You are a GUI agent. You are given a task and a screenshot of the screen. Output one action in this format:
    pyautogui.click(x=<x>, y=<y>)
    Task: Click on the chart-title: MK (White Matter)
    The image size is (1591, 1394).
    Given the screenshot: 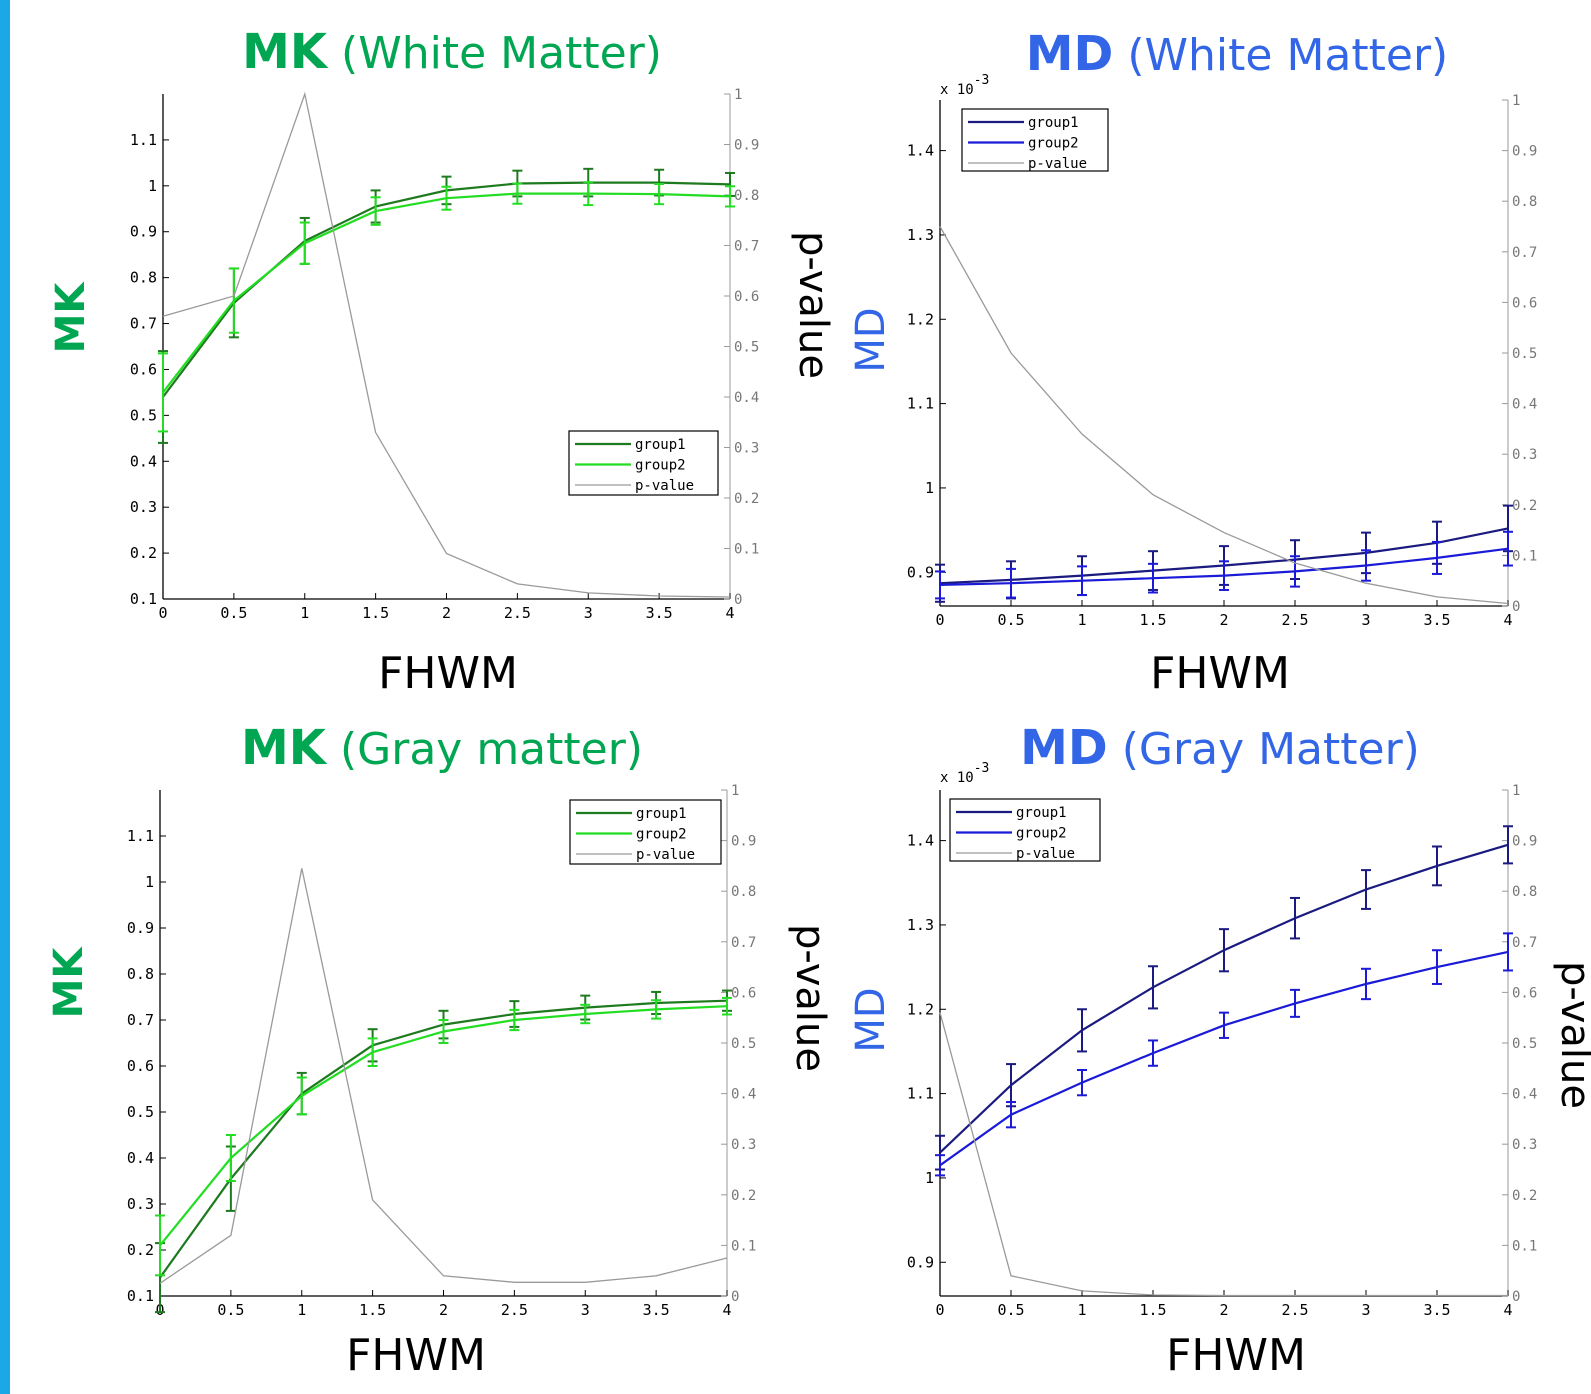 What is the action you would take?
    pyautogui.click(x=452, y=52)
    